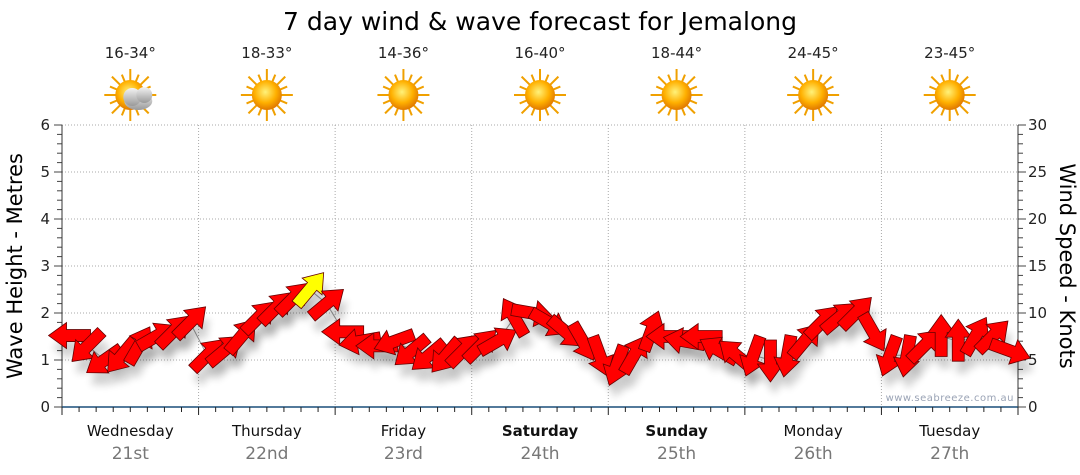 The height and width of the screenshot is (475, 1080). What do you see at coordinates (266, 431) in the screenshot?
I see `day-label: Thursday` at bounding box center [266, 431].